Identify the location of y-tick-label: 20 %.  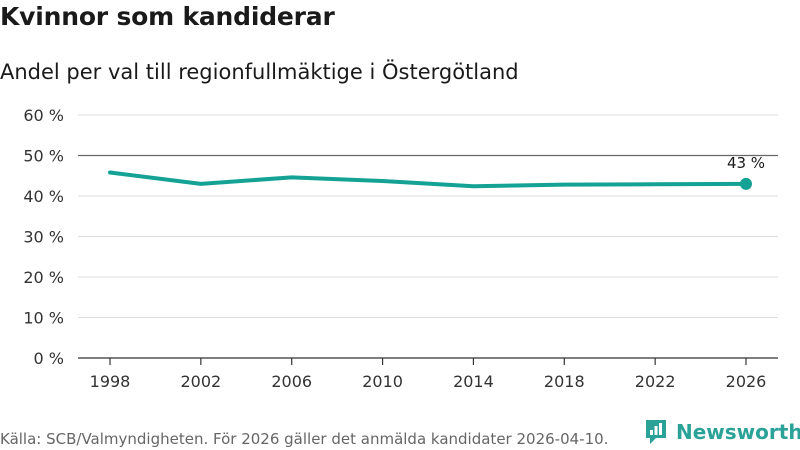
(43, 277).